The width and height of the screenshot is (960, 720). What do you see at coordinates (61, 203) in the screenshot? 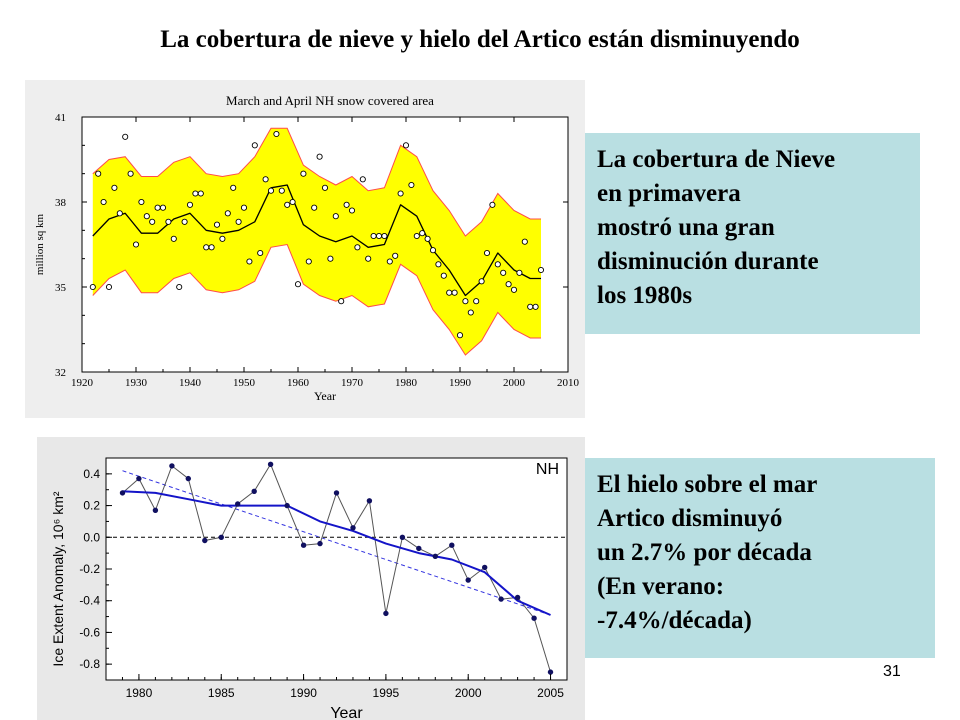
I see `y-tick-label: 38` at bounding box center [61, 203].